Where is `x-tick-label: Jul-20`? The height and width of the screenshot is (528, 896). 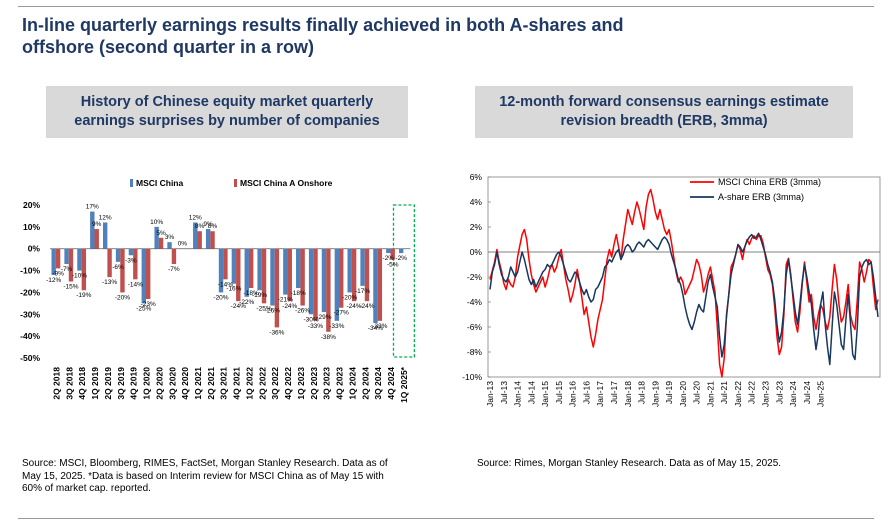
x-tick-label: Jul-20 is located at coordinates (697, 392).